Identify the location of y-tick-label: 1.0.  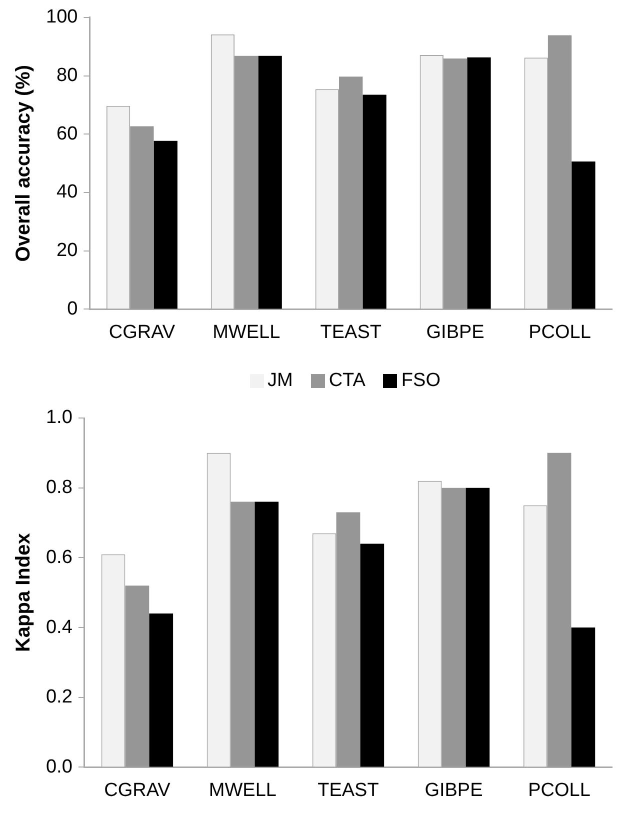
(59, 417).